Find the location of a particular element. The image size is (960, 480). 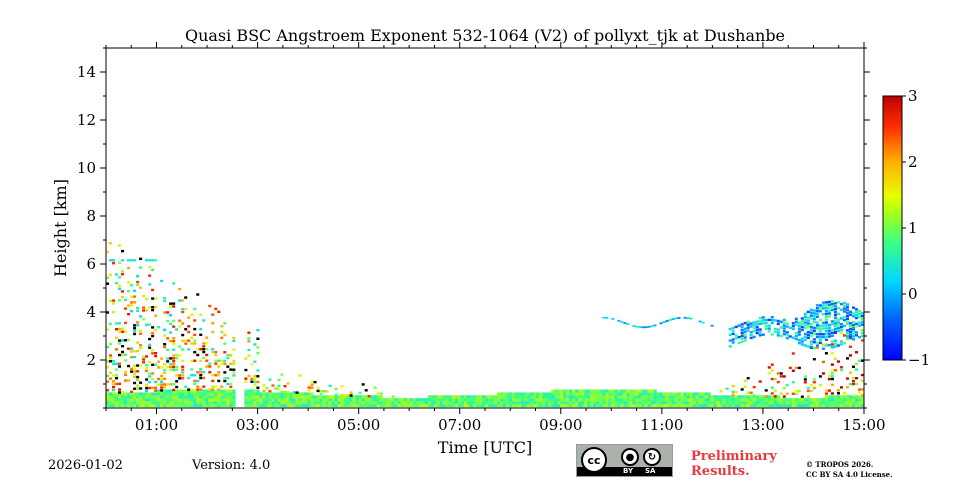

colorbar-tick-label: −1 is located at coordinates (919, 360).